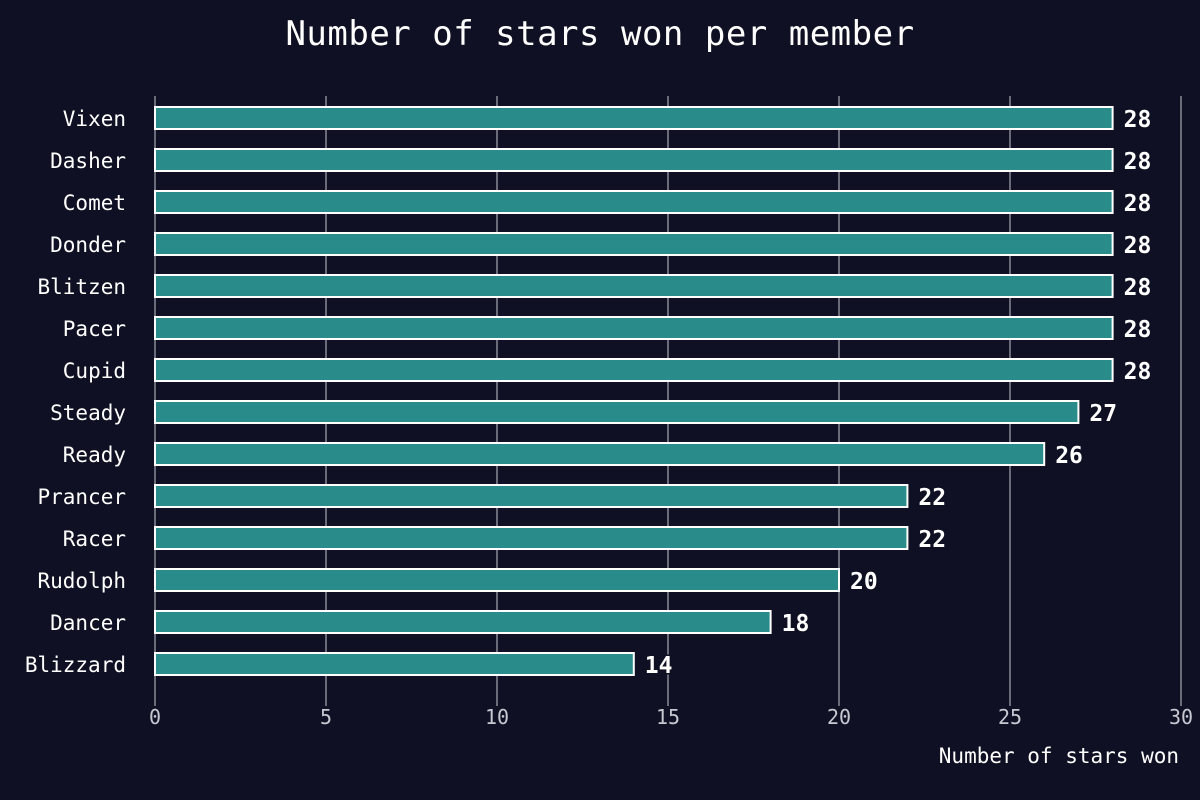 The image size is (1200, 800). What do you see at coordinates (659, 666) in the screenshot?
I see `value-label: 14` at bounding box center [659, 666].